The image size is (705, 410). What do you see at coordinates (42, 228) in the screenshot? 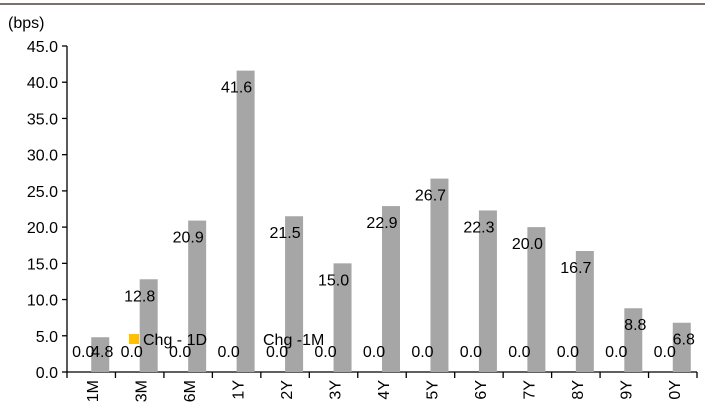
I see `y-tick-label: 20.0` at bounding box center [42, 228].